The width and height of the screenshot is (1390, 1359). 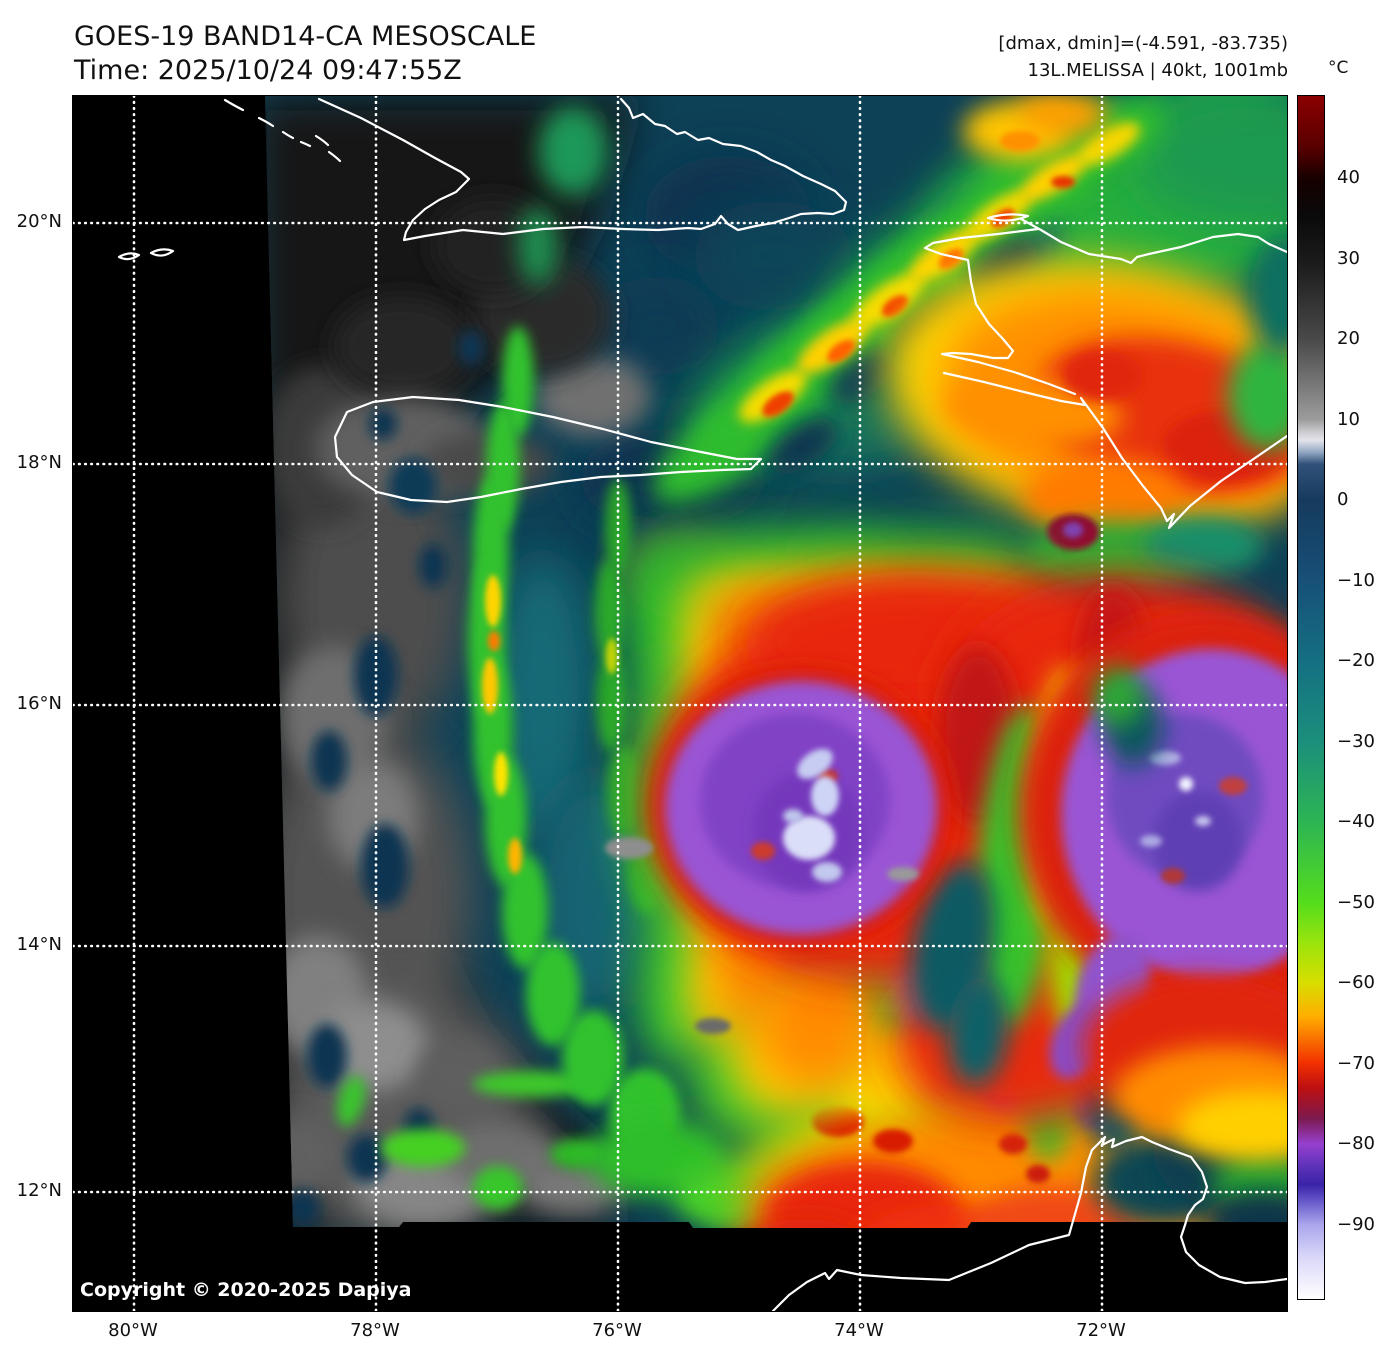 I want to click on temperature-colorbar, so click(x=1311, y=697).